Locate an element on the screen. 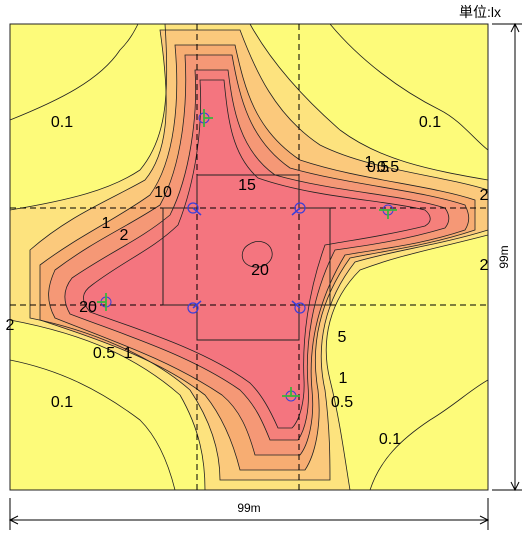 The width and height of the screenshot is (525, 538). unit-label: 単位:lx is located at coordinates (480, 12).